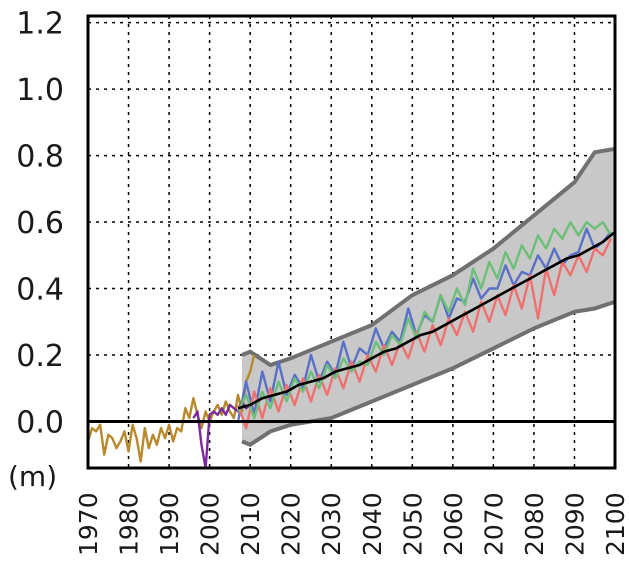 This screenshot has width=629, height=562. Describe the element at coordinates (250, 524) in the screenshot. I see `x-tick-label: 2010` at that location.